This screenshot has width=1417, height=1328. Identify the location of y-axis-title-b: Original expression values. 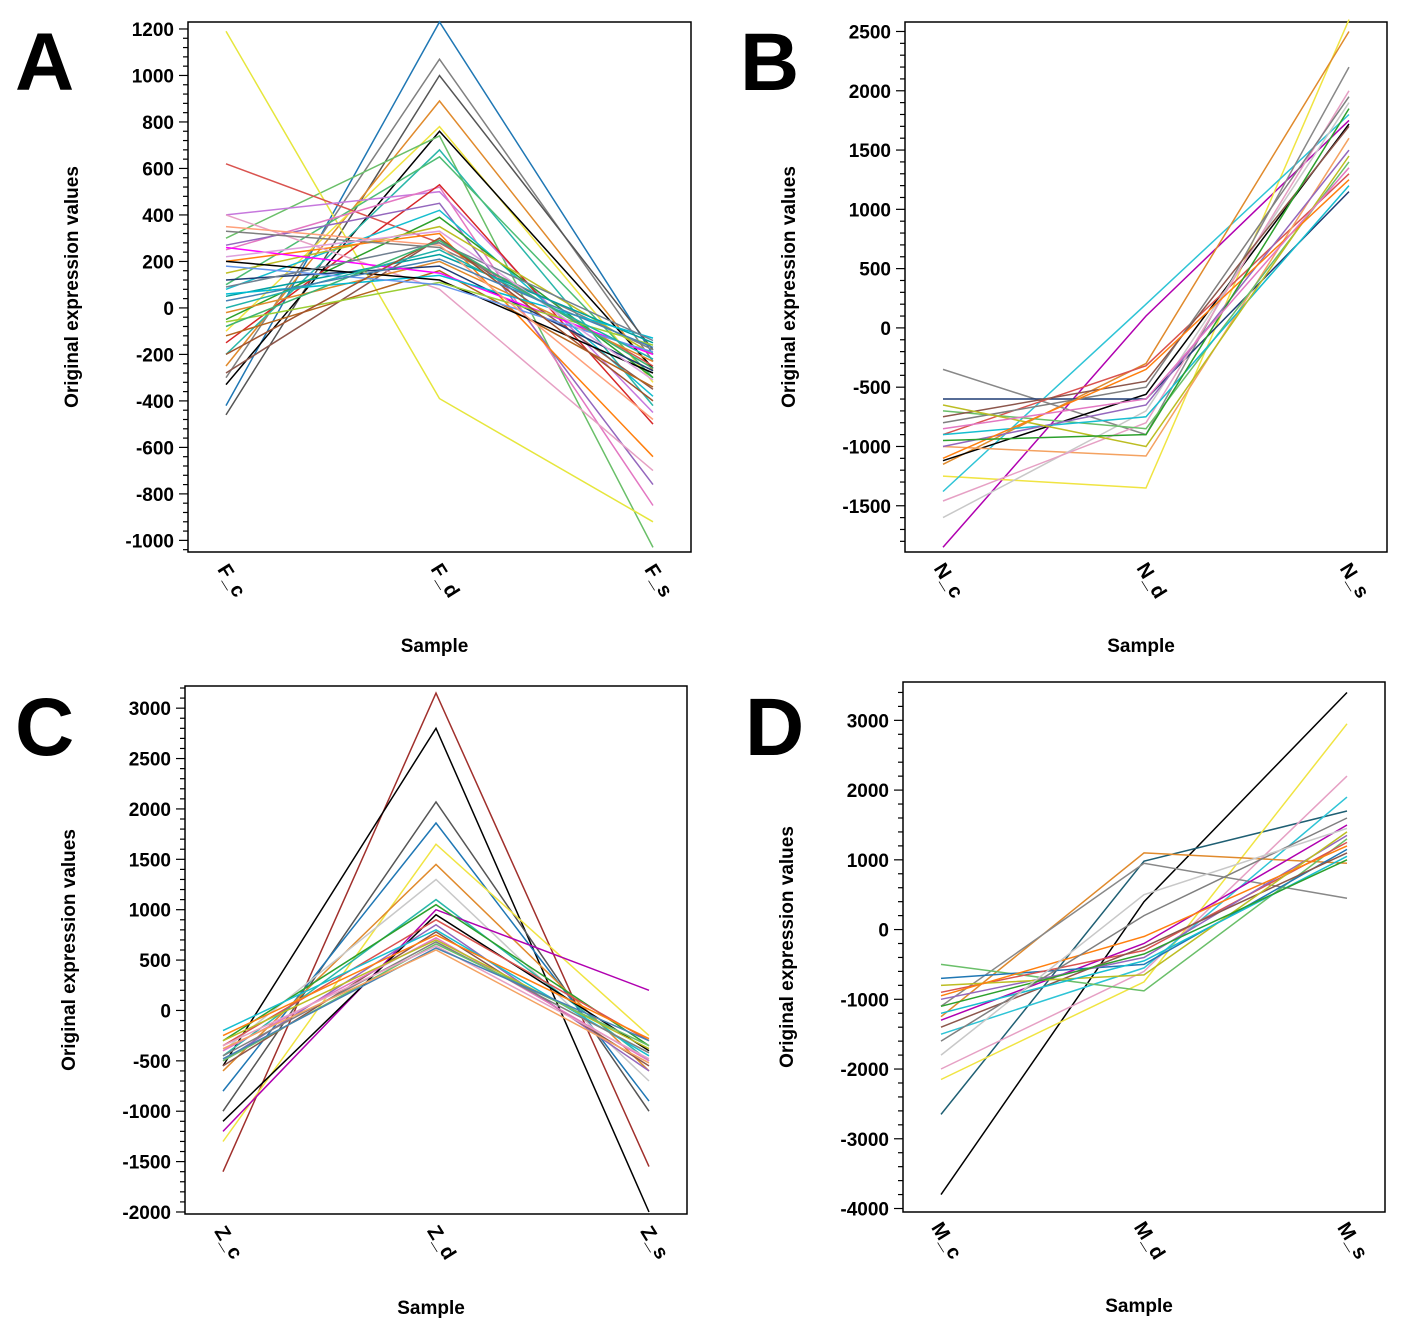
(789, 287).